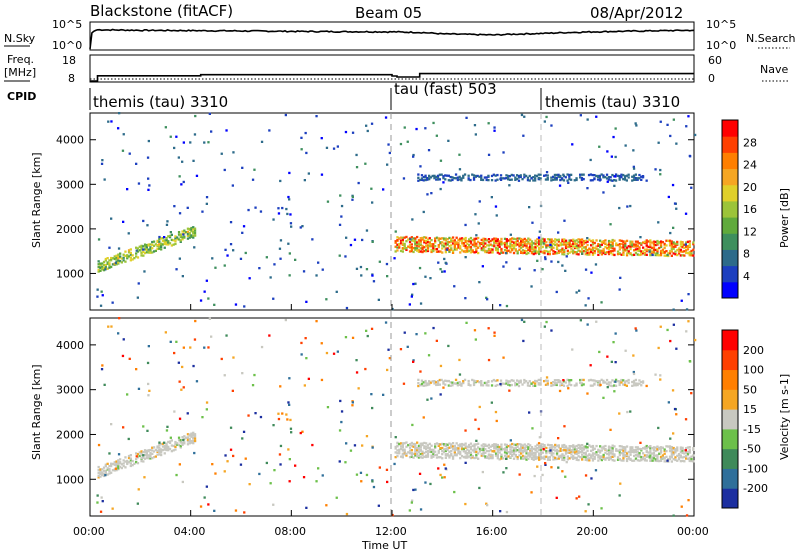 Image resolution: width=800 pixels, height=554 pixels. Describe the element at coordinates (384, 545) in the screenshot. I see `time-axis-label: Time UT` at that location.